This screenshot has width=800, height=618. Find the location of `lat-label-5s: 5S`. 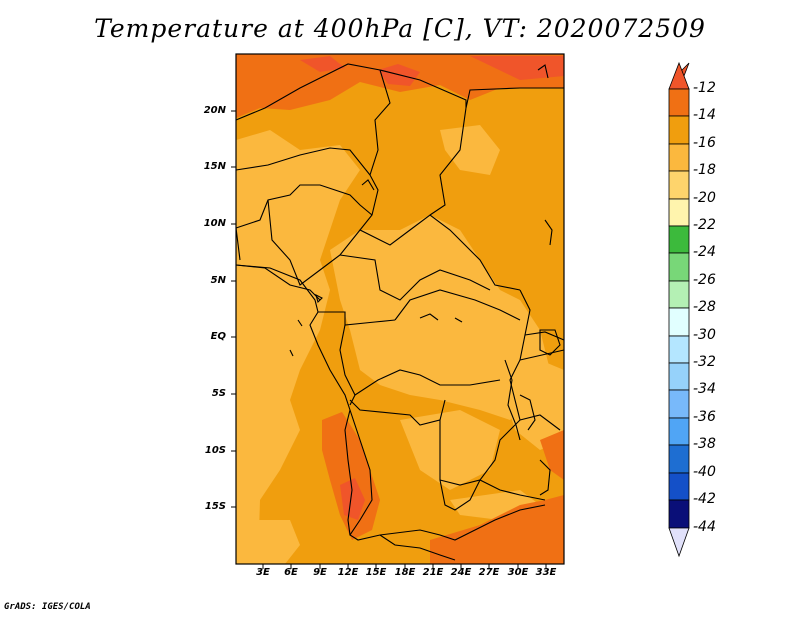

lat-label-5s: 5S is located at coordinates (218, 393).